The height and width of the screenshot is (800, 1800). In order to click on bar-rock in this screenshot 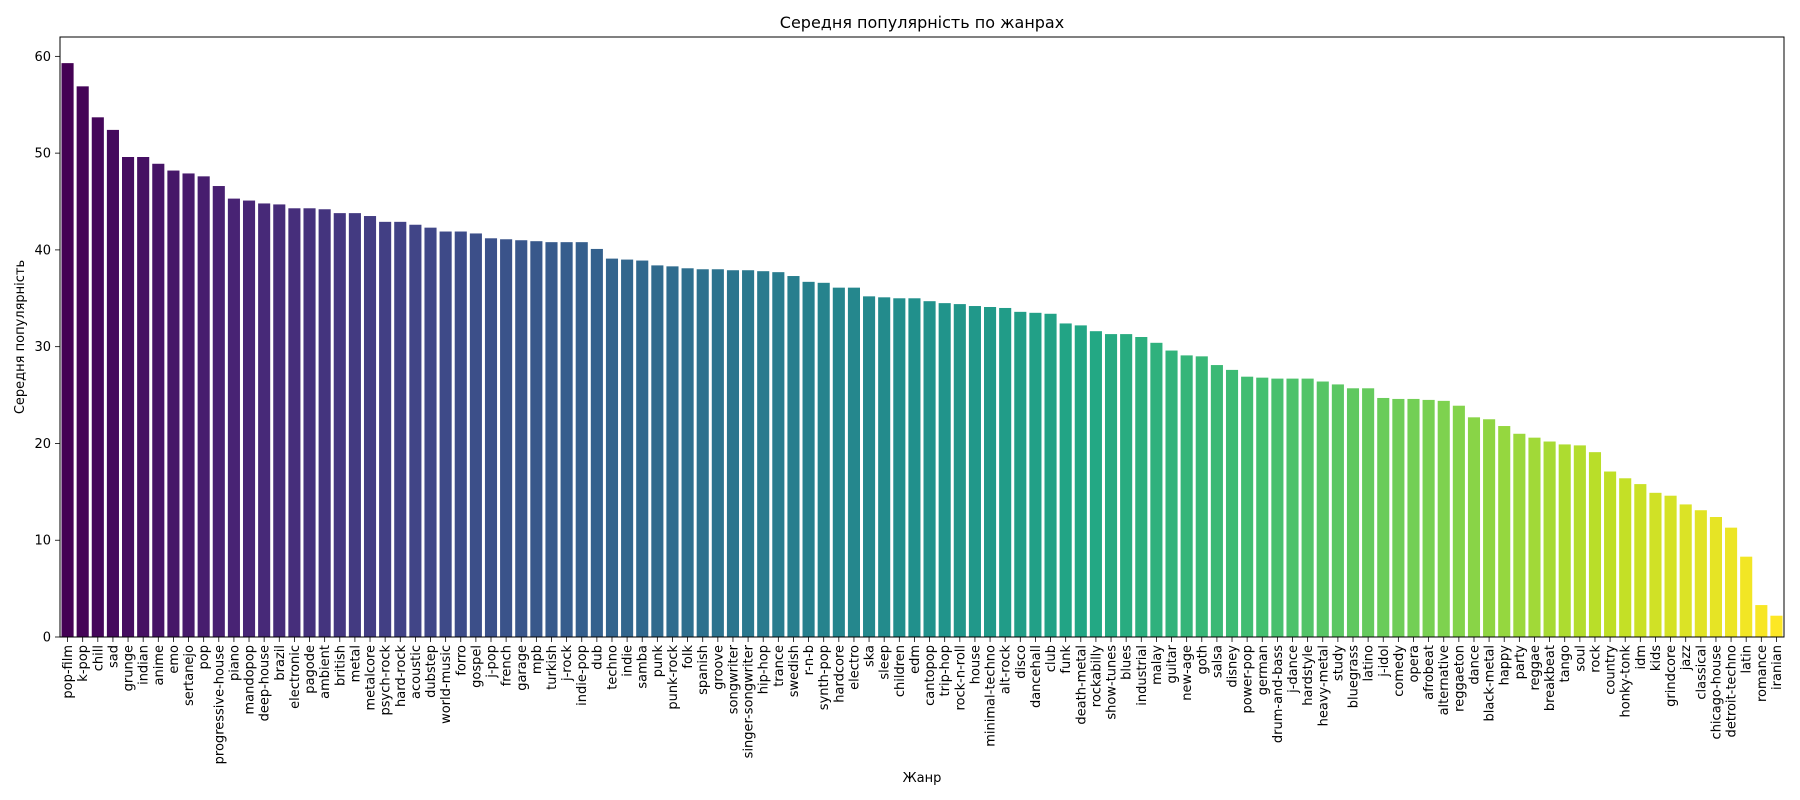, I will do `click(1595, 544)`.